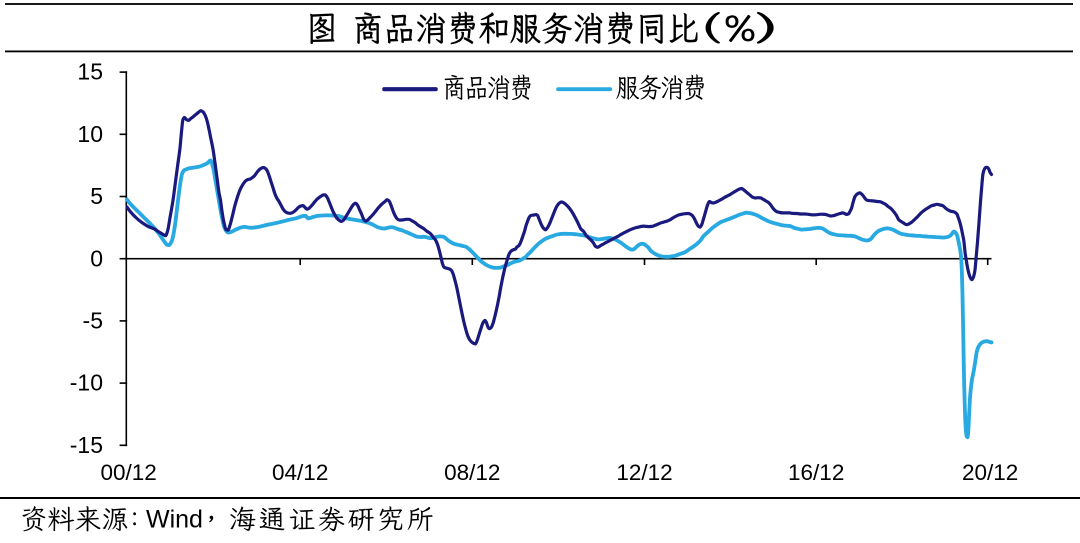  Describe the element at coordinates (174, 520) in the screenshot. I see `svg-text: Wind` at that location.